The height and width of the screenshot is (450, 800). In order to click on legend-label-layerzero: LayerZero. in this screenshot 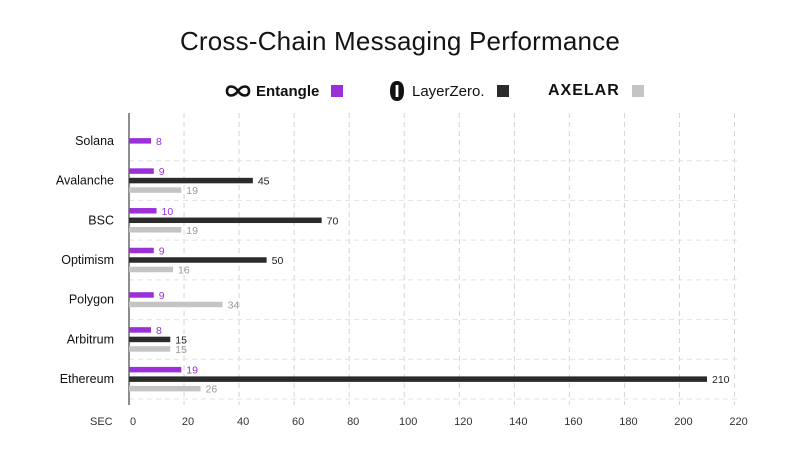, I will do `click(448, 91)`.